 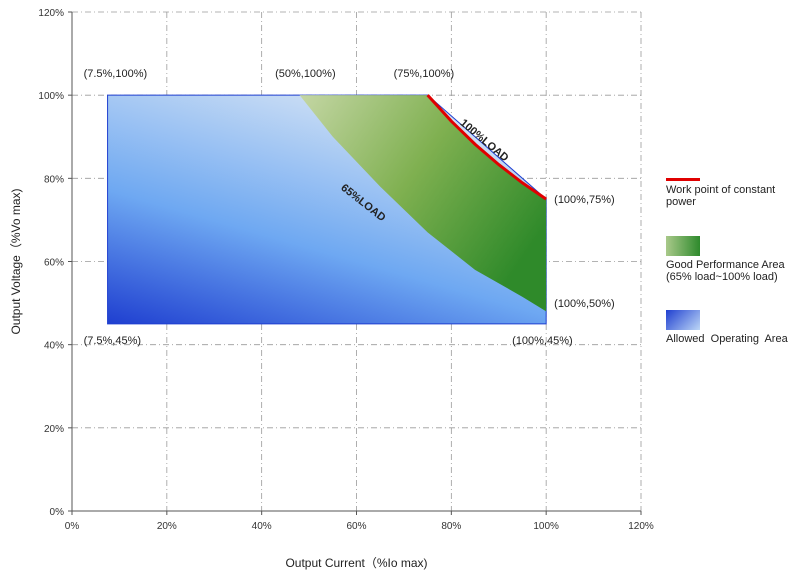 I want to click on point-label: (7.5%,100%), so click(x=116, y=74).